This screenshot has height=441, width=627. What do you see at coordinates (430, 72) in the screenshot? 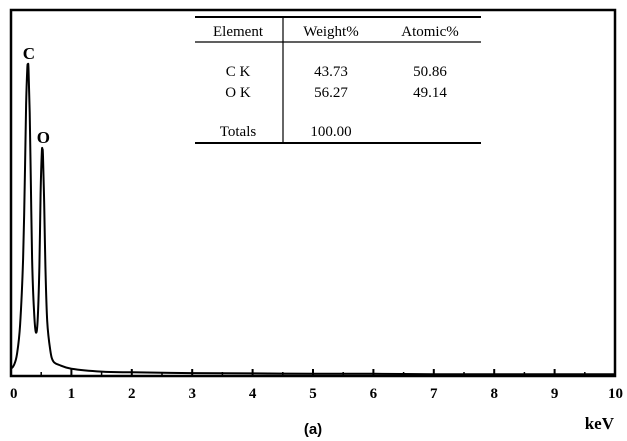
I see `table-cell-atomic: 50.86` at bounding box center [430, 72].